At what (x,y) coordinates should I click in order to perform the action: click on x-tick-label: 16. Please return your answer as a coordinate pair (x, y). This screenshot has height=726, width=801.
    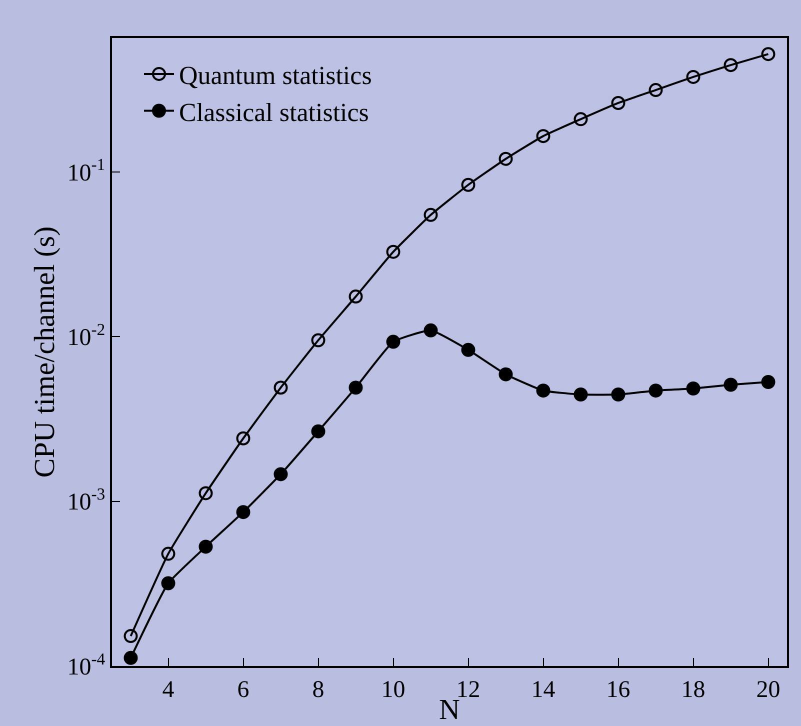
    Looking at the image, I should click on (618, 689).